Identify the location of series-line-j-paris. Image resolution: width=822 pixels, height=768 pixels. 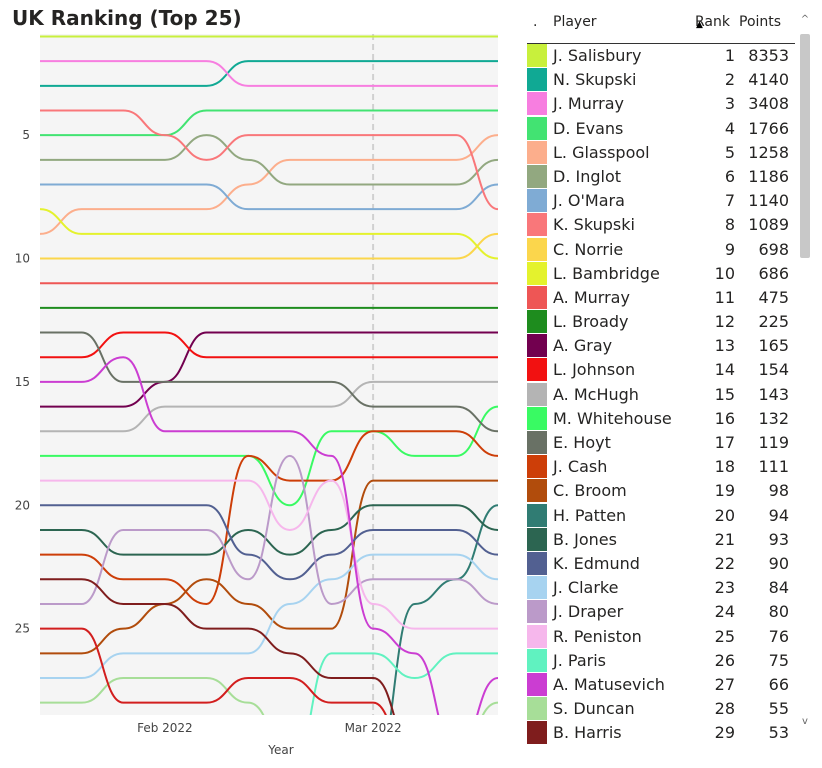
(269, 710).